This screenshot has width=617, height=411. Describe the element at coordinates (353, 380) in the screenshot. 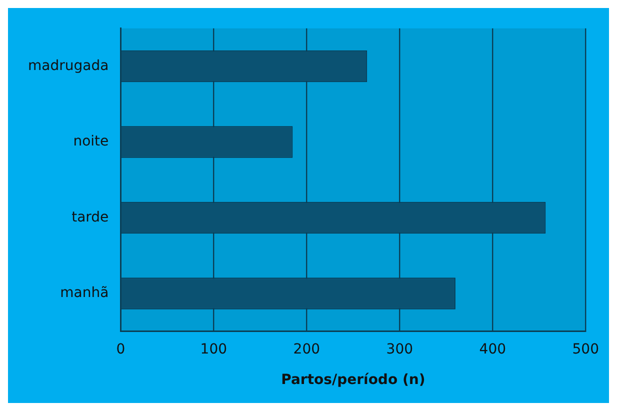

I see `x-axis-title: Partos/período (n)` at that location.